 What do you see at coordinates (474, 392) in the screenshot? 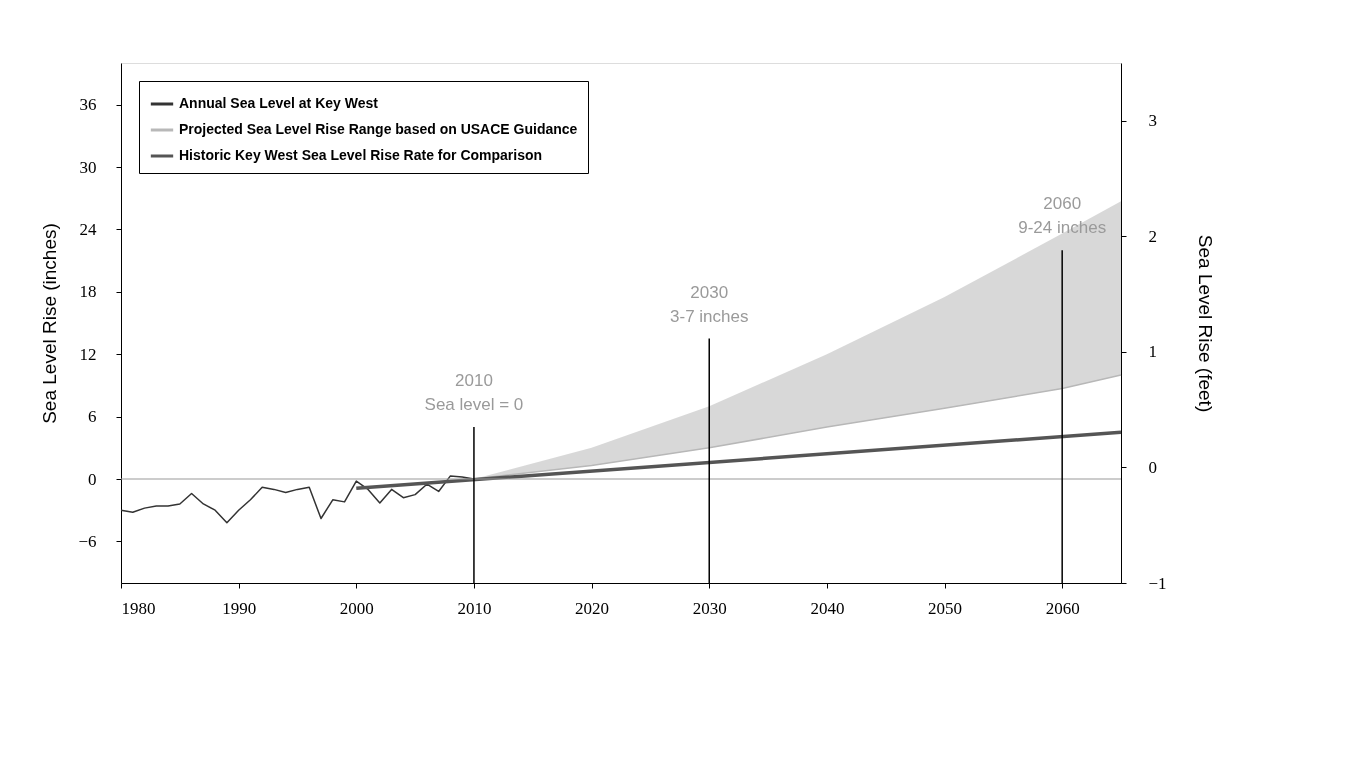
I see `ref-line-label: 2010 Sea level = 0` at bounding box center [474, 392].